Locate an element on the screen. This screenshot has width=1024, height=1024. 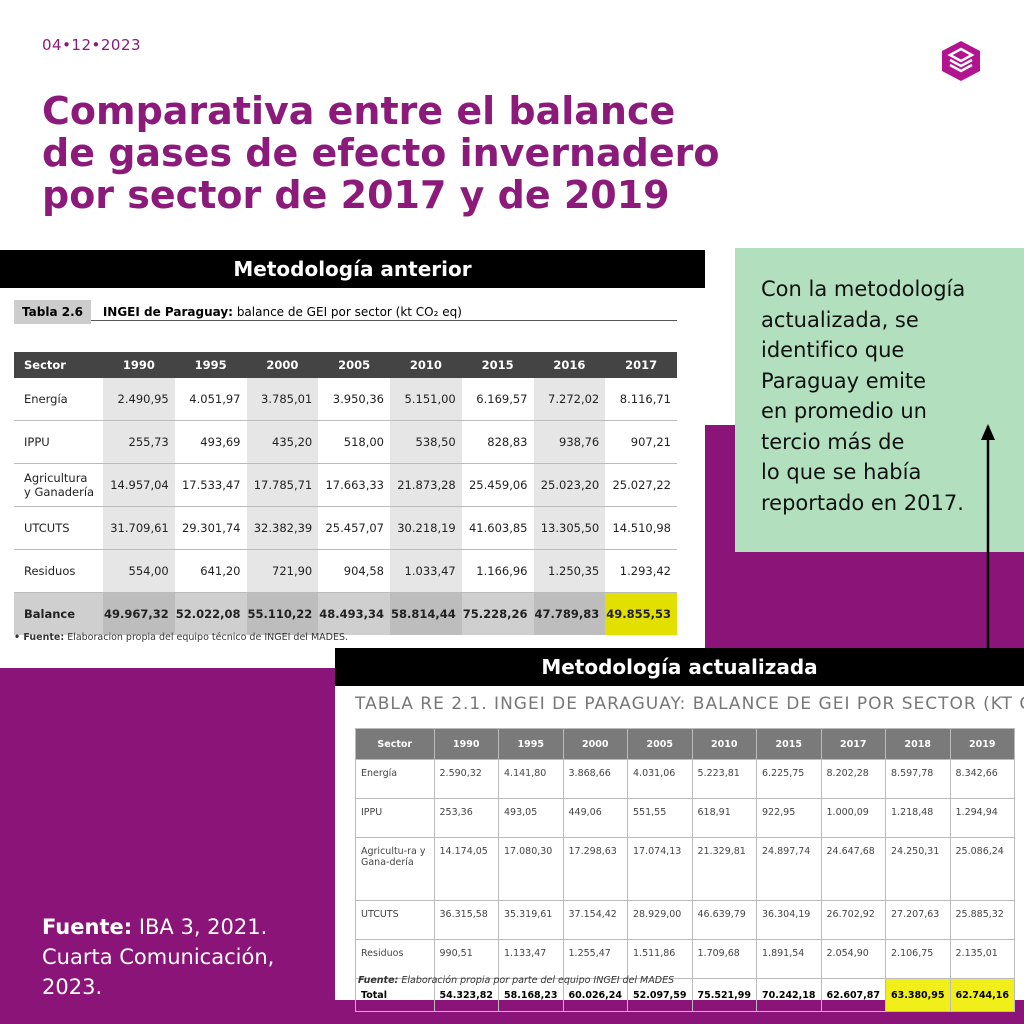
cell: Agricultu-ra y Gana-dería is located at coordinates (395, 869).